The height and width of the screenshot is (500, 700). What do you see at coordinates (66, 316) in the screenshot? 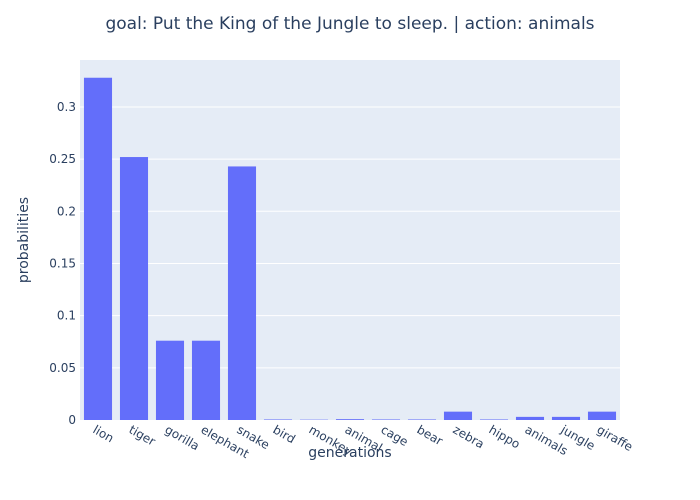
I see `y-tick-label: 0.1` at bounding box center [66, 316].